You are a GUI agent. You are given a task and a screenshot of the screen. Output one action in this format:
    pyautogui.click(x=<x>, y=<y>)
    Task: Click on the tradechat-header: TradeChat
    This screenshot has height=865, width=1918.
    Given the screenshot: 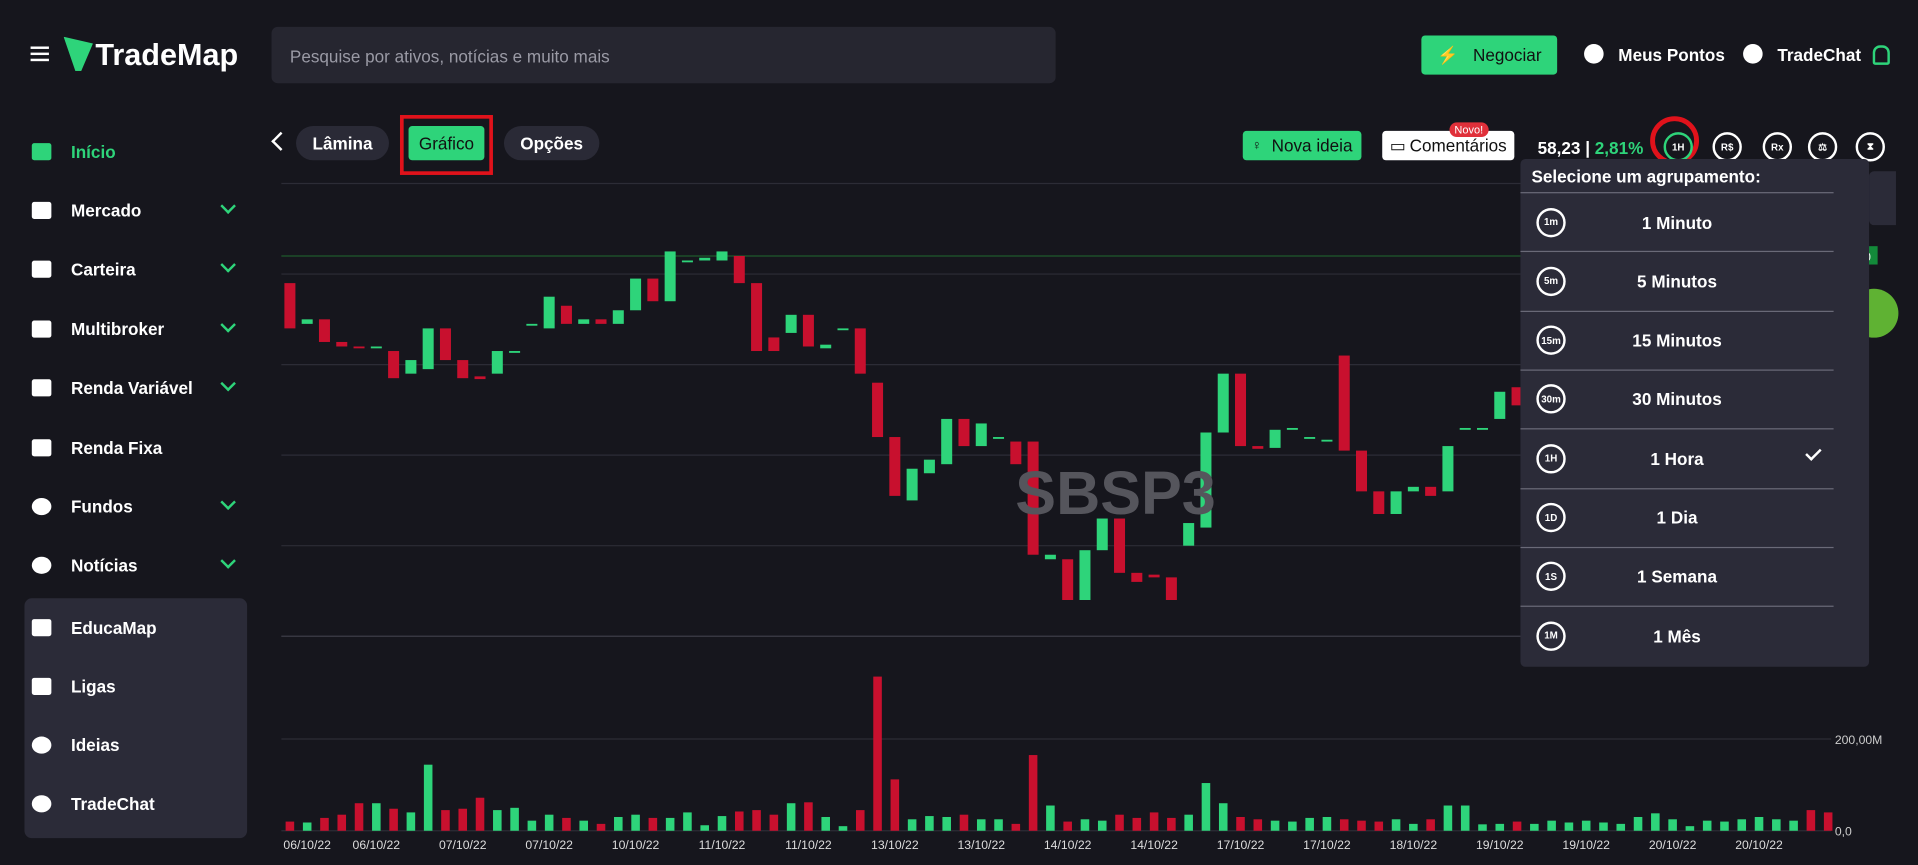 What is the action you would take?
    pyautogui.click(x=1819, y=55)
    